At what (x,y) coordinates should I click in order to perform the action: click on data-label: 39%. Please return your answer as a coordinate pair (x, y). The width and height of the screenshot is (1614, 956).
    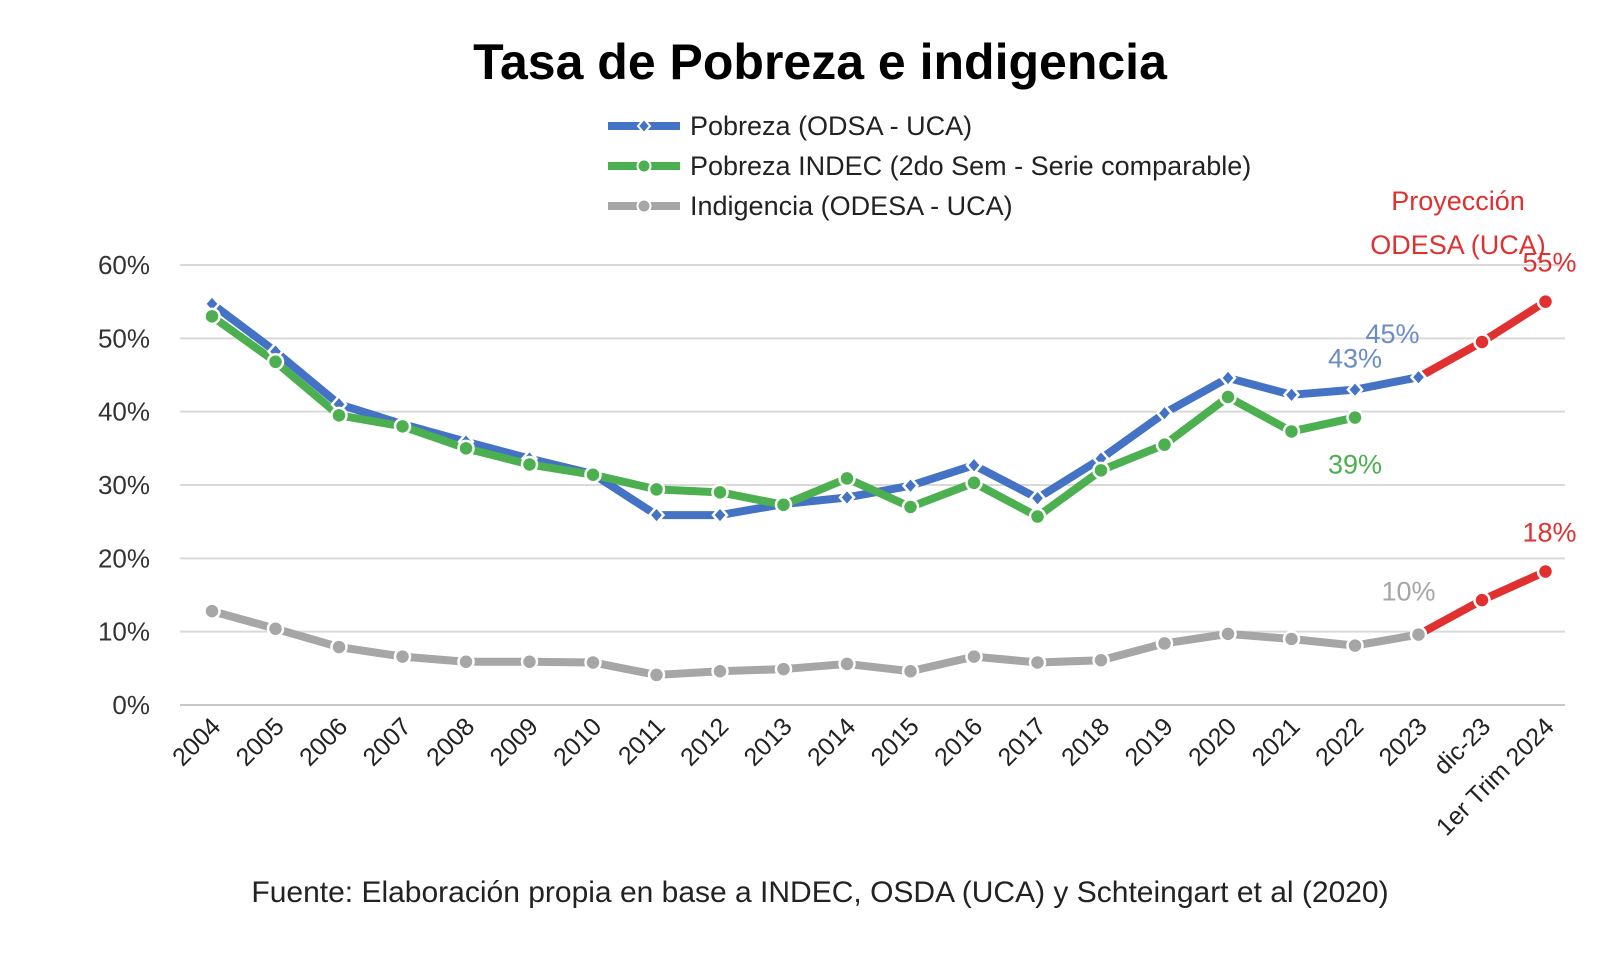
    Looking at the image, I should click on (1355, 465).